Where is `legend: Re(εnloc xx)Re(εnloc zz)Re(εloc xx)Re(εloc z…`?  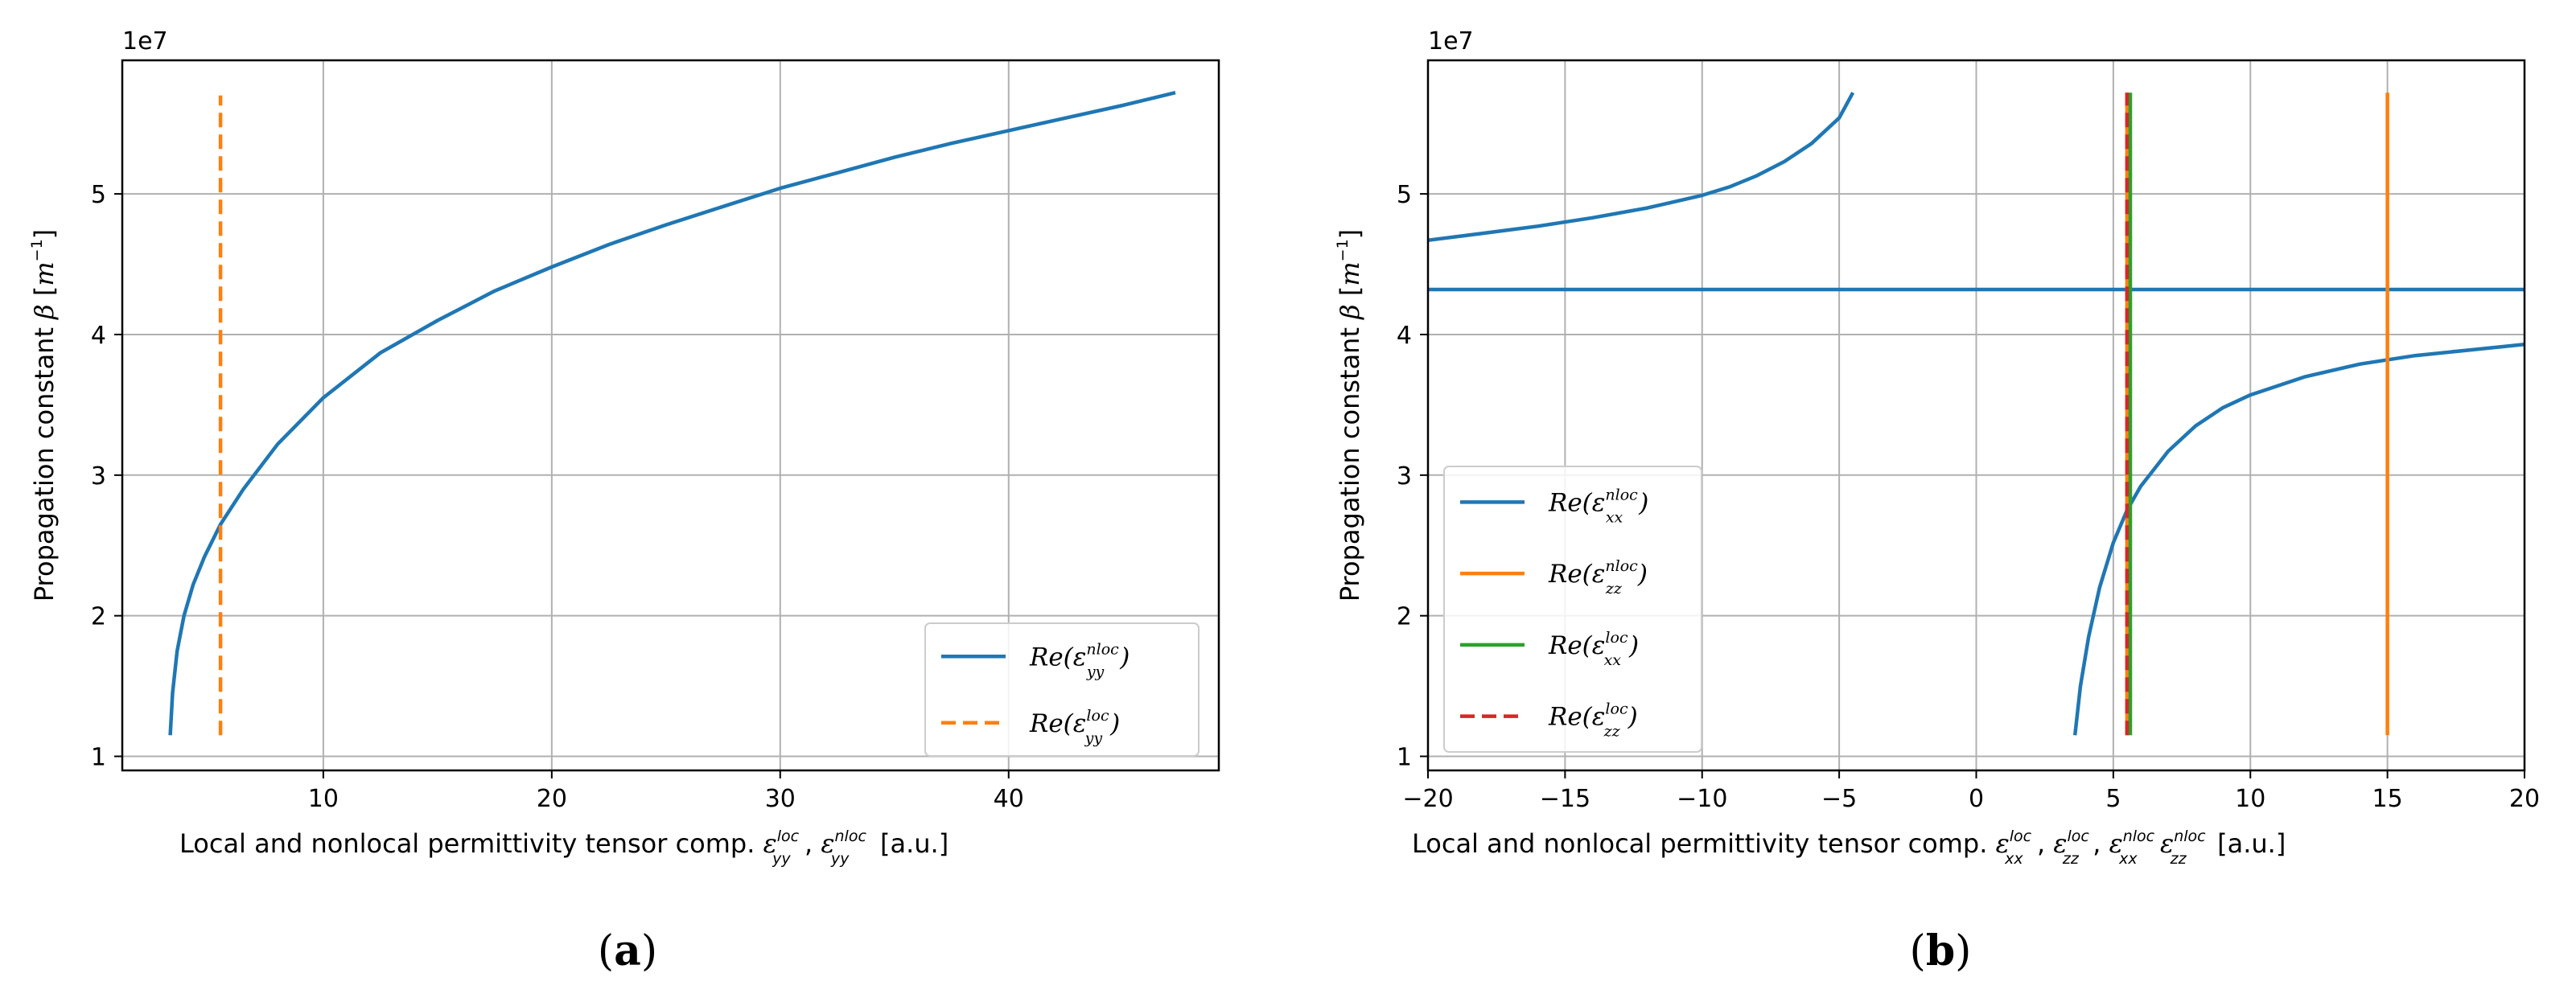 legend: Re(εnloc xx)Re(εnloc zz)Re(εloc xx)Re(εloc z… is located at coordinates (1572, 609).